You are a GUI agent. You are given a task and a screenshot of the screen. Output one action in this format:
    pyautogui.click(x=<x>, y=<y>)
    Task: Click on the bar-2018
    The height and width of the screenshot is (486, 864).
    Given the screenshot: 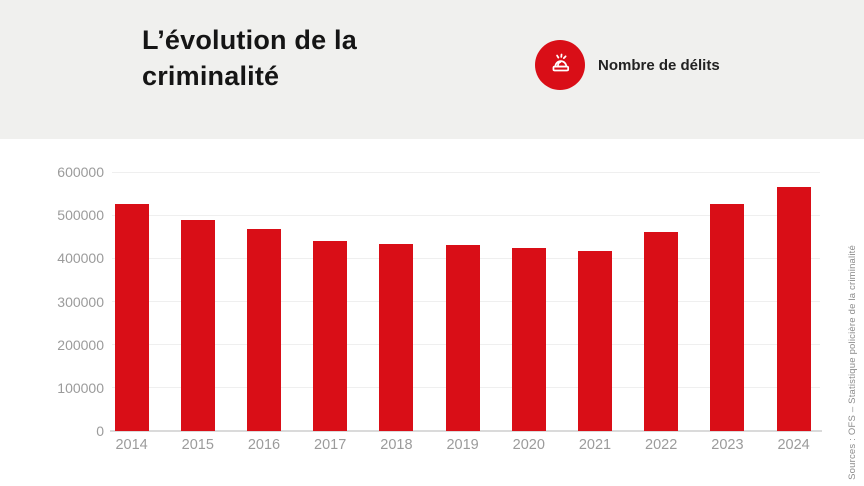 What is the action you would take?
    pyautogui.click(x=396, y=337)
    